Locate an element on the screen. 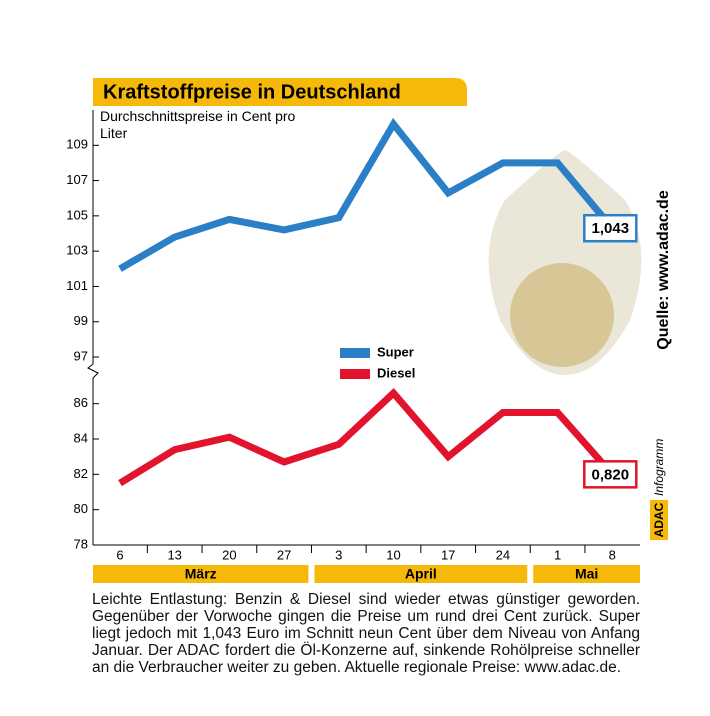  credit-text: Infogramm is located at coordinates (659, 467).